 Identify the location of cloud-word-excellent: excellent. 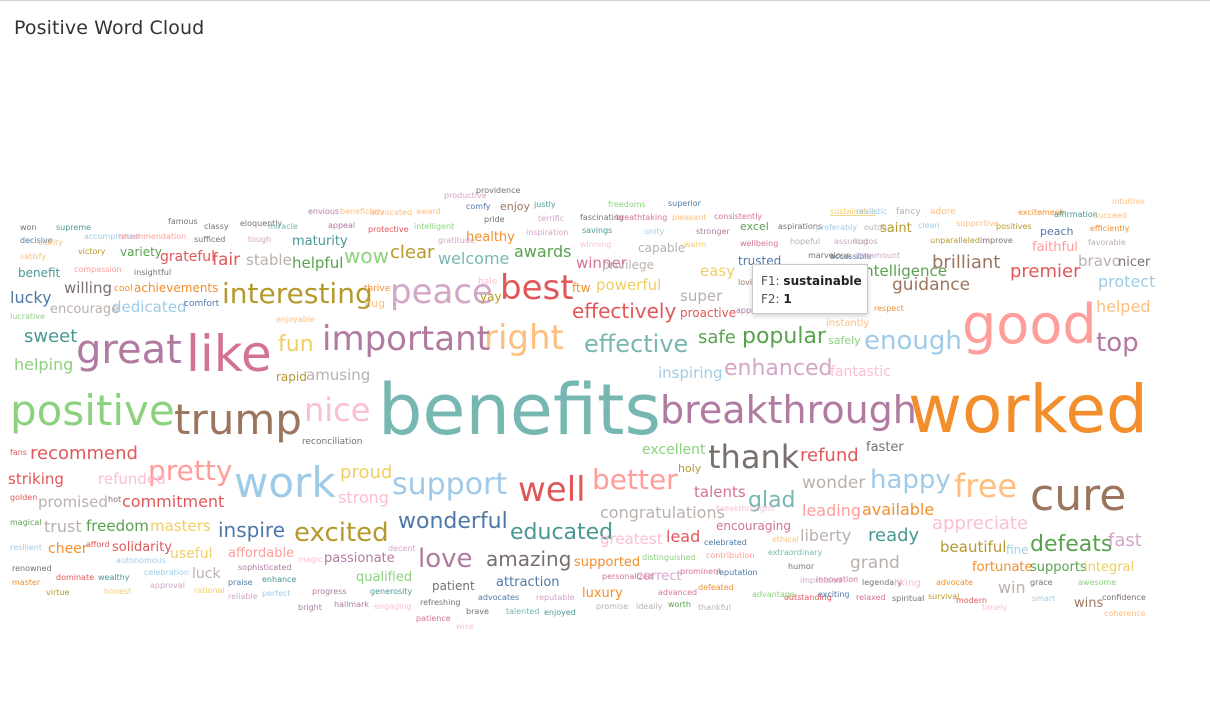
(674, 450).